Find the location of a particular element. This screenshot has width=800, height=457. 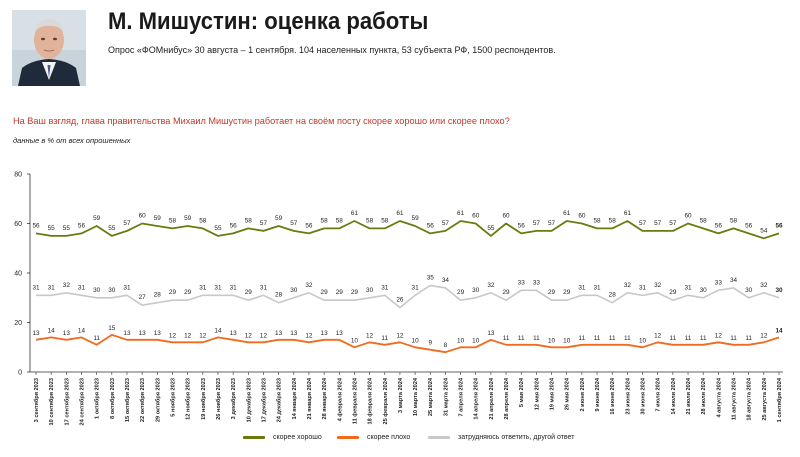

legend-item-good: скорее хорошо is located at coordinates (282, 437).